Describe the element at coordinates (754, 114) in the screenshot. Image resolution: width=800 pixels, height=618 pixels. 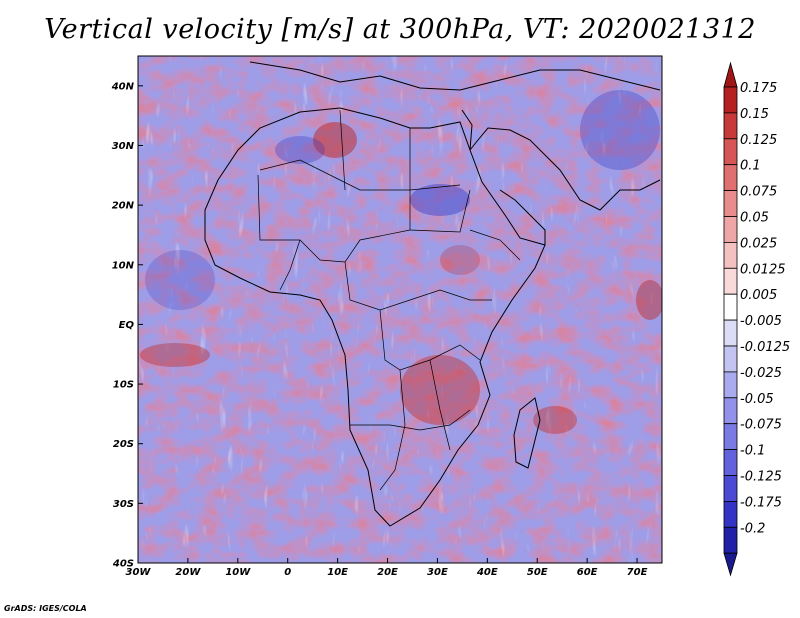
I see `colorbar-level-label: 0.15` at that location.